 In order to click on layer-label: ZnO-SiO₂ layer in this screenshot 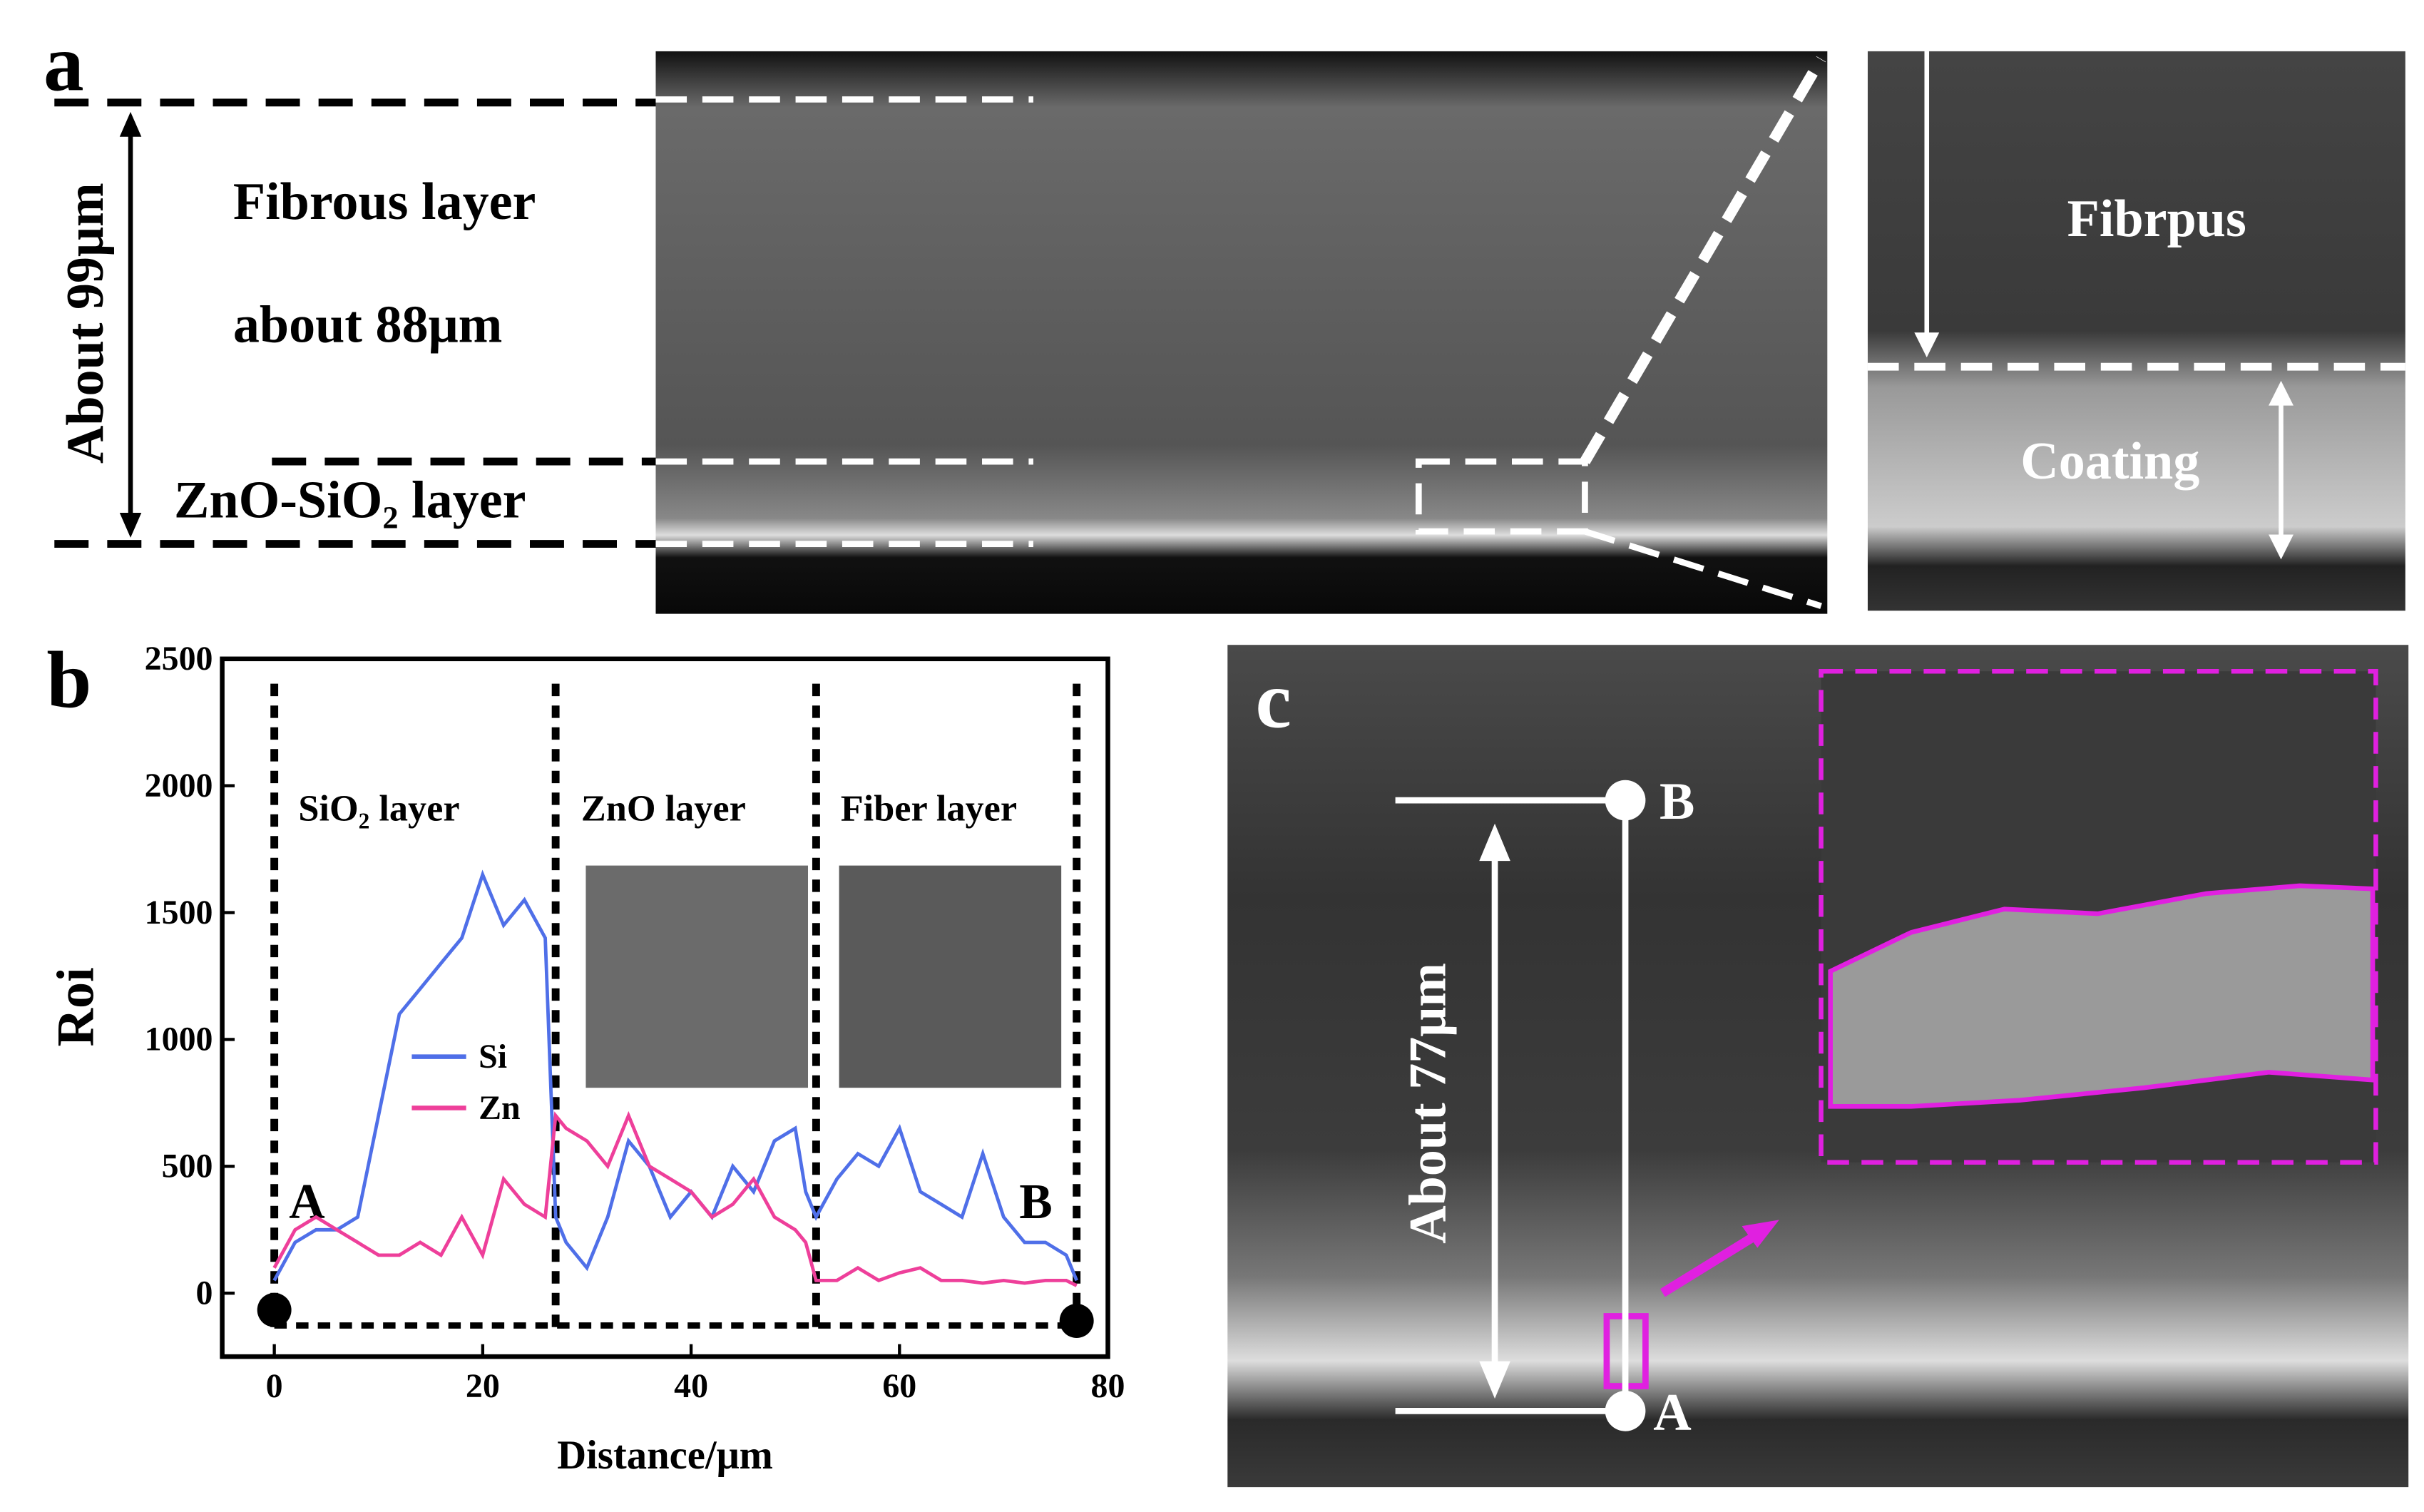, I will do `click(350, 500)`.